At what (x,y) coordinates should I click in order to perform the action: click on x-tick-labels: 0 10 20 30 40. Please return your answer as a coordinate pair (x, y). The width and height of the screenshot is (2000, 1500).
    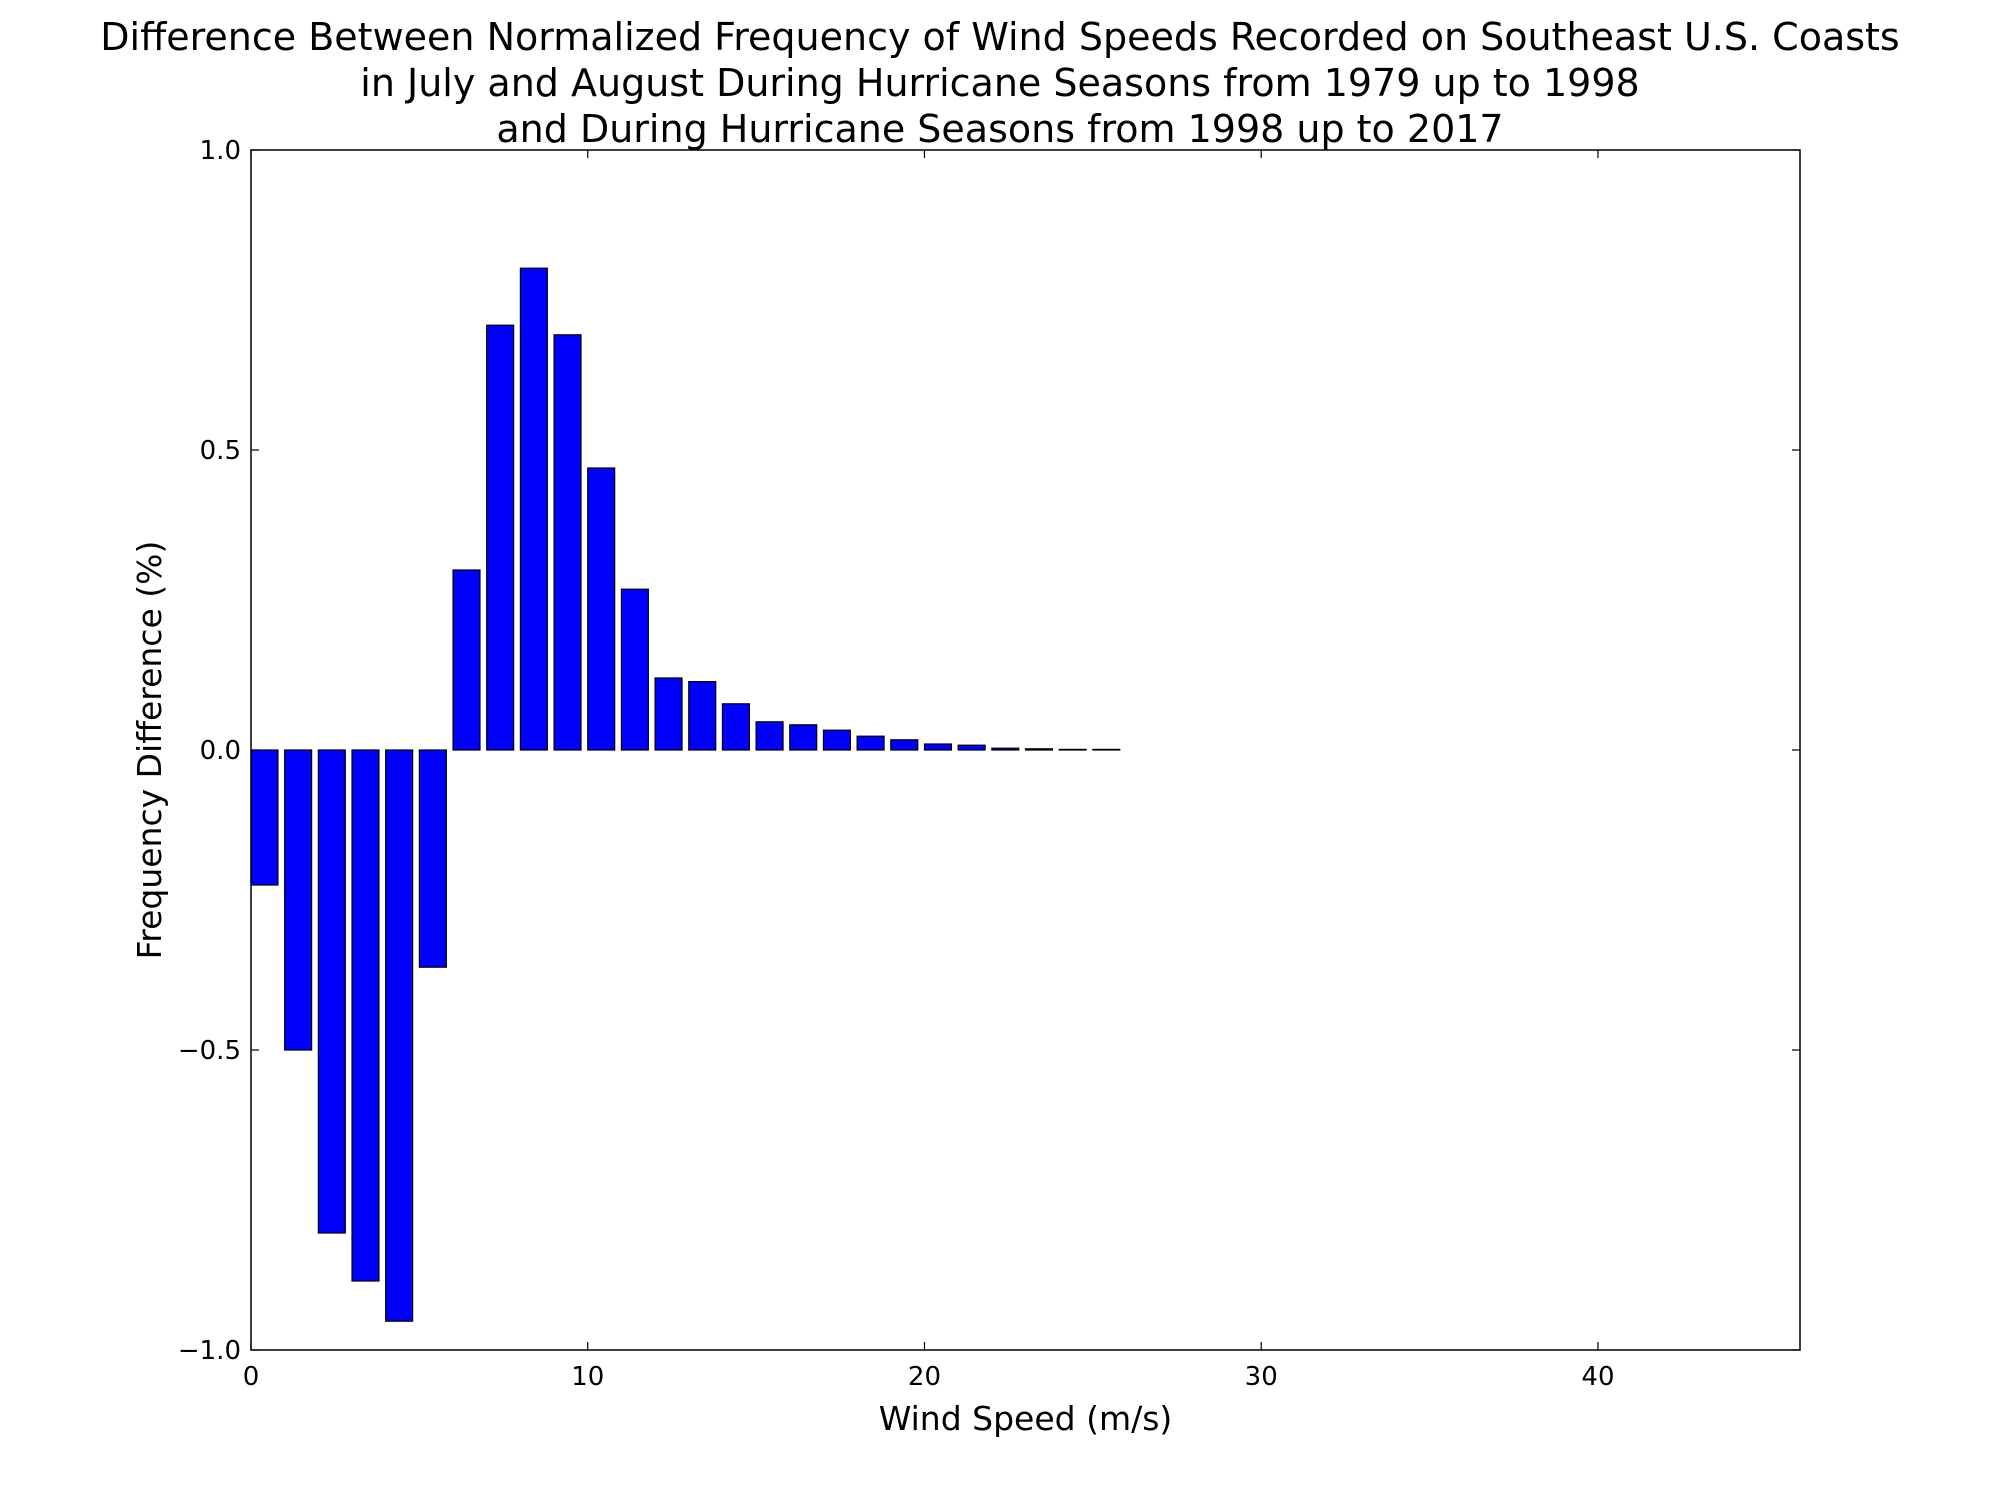
    Looking at the image, I should click on (929, 1377).